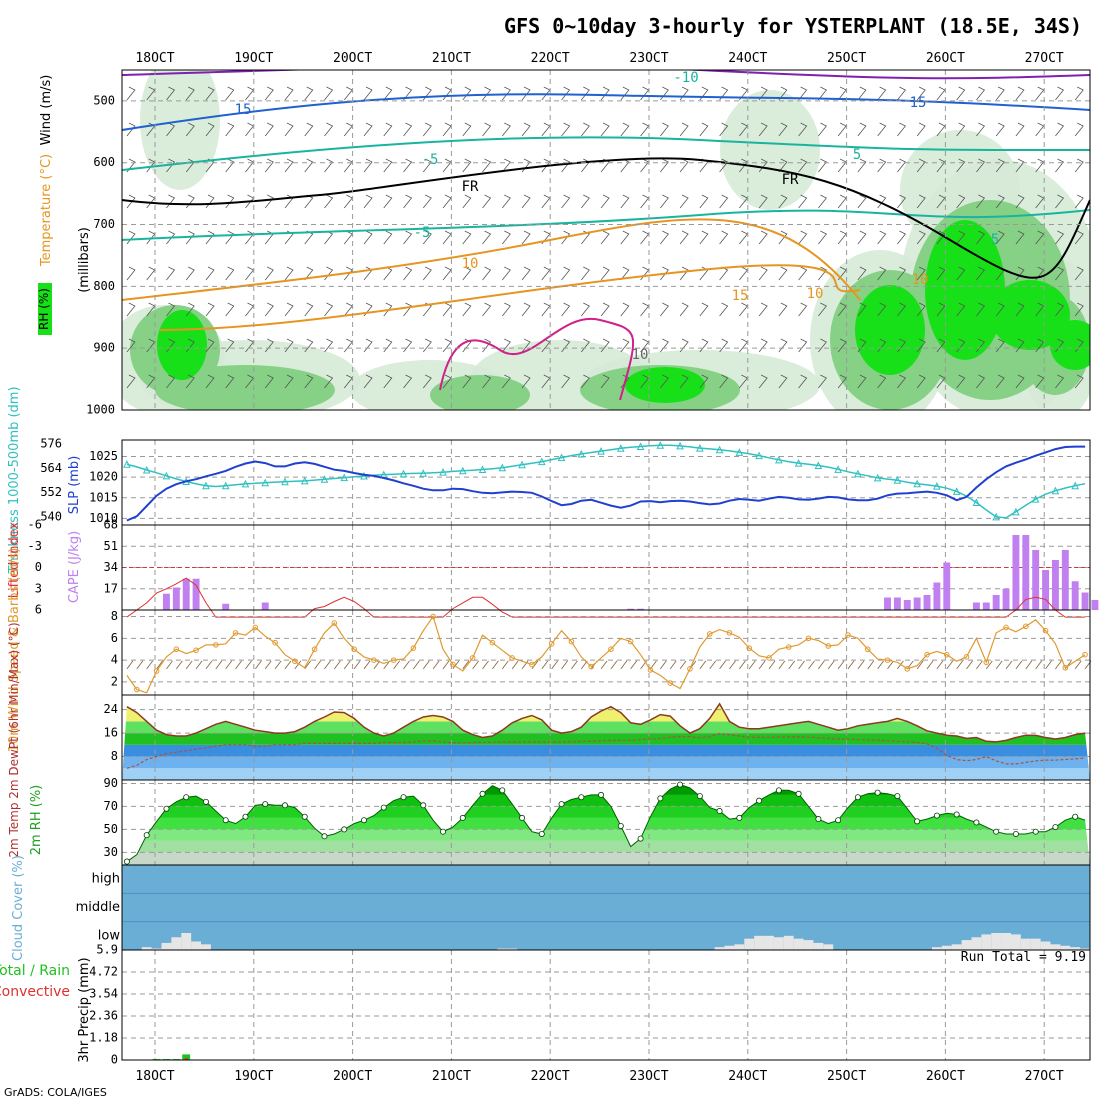 This screenshot has width=1100, height=1100. I want to click on thickness-tick: 552, so click(51, 492).